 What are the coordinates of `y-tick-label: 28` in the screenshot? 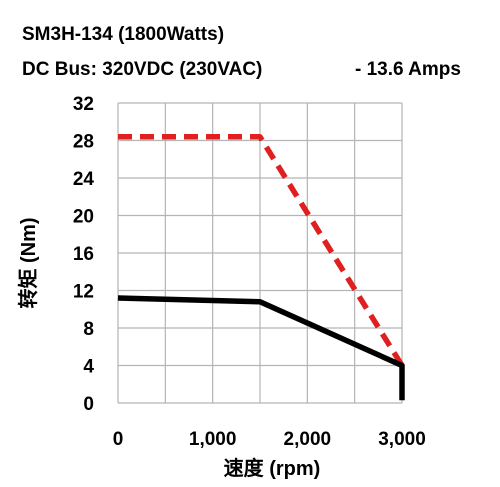 It's located at (83, 142).